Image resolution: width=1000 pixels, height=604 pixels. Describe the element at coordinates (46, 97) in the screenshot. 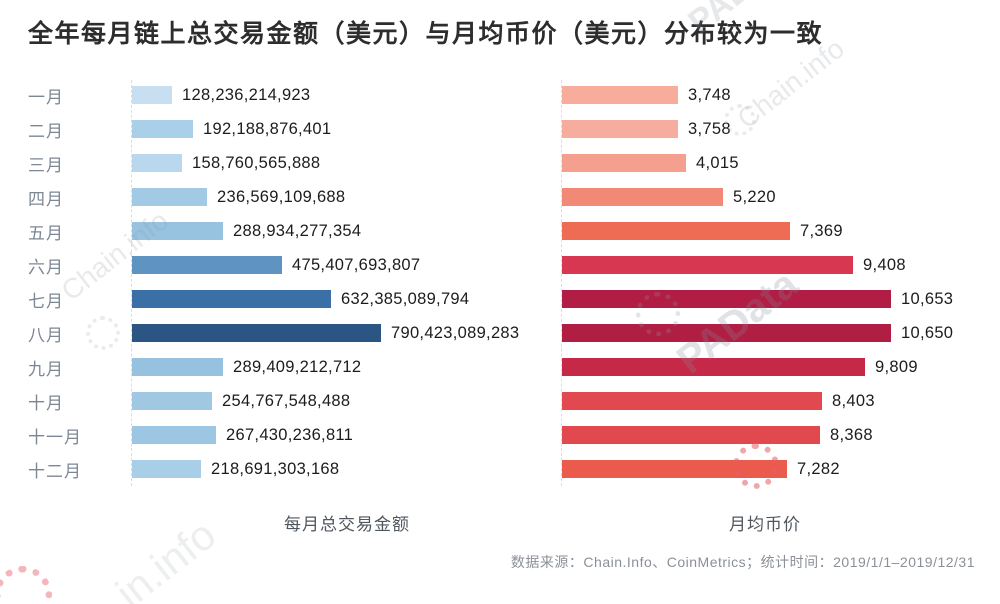

I see `month-label: 一月` at that location.